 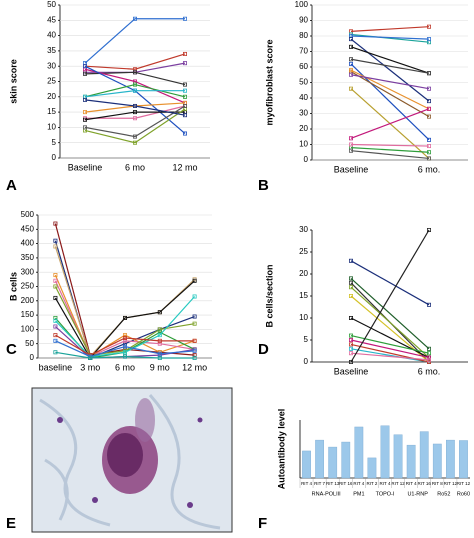 What do you see at coordinates (90, 367) in the screenshot?
I see `x-tick-label: 3 mo` at bounding box center [90, 367].